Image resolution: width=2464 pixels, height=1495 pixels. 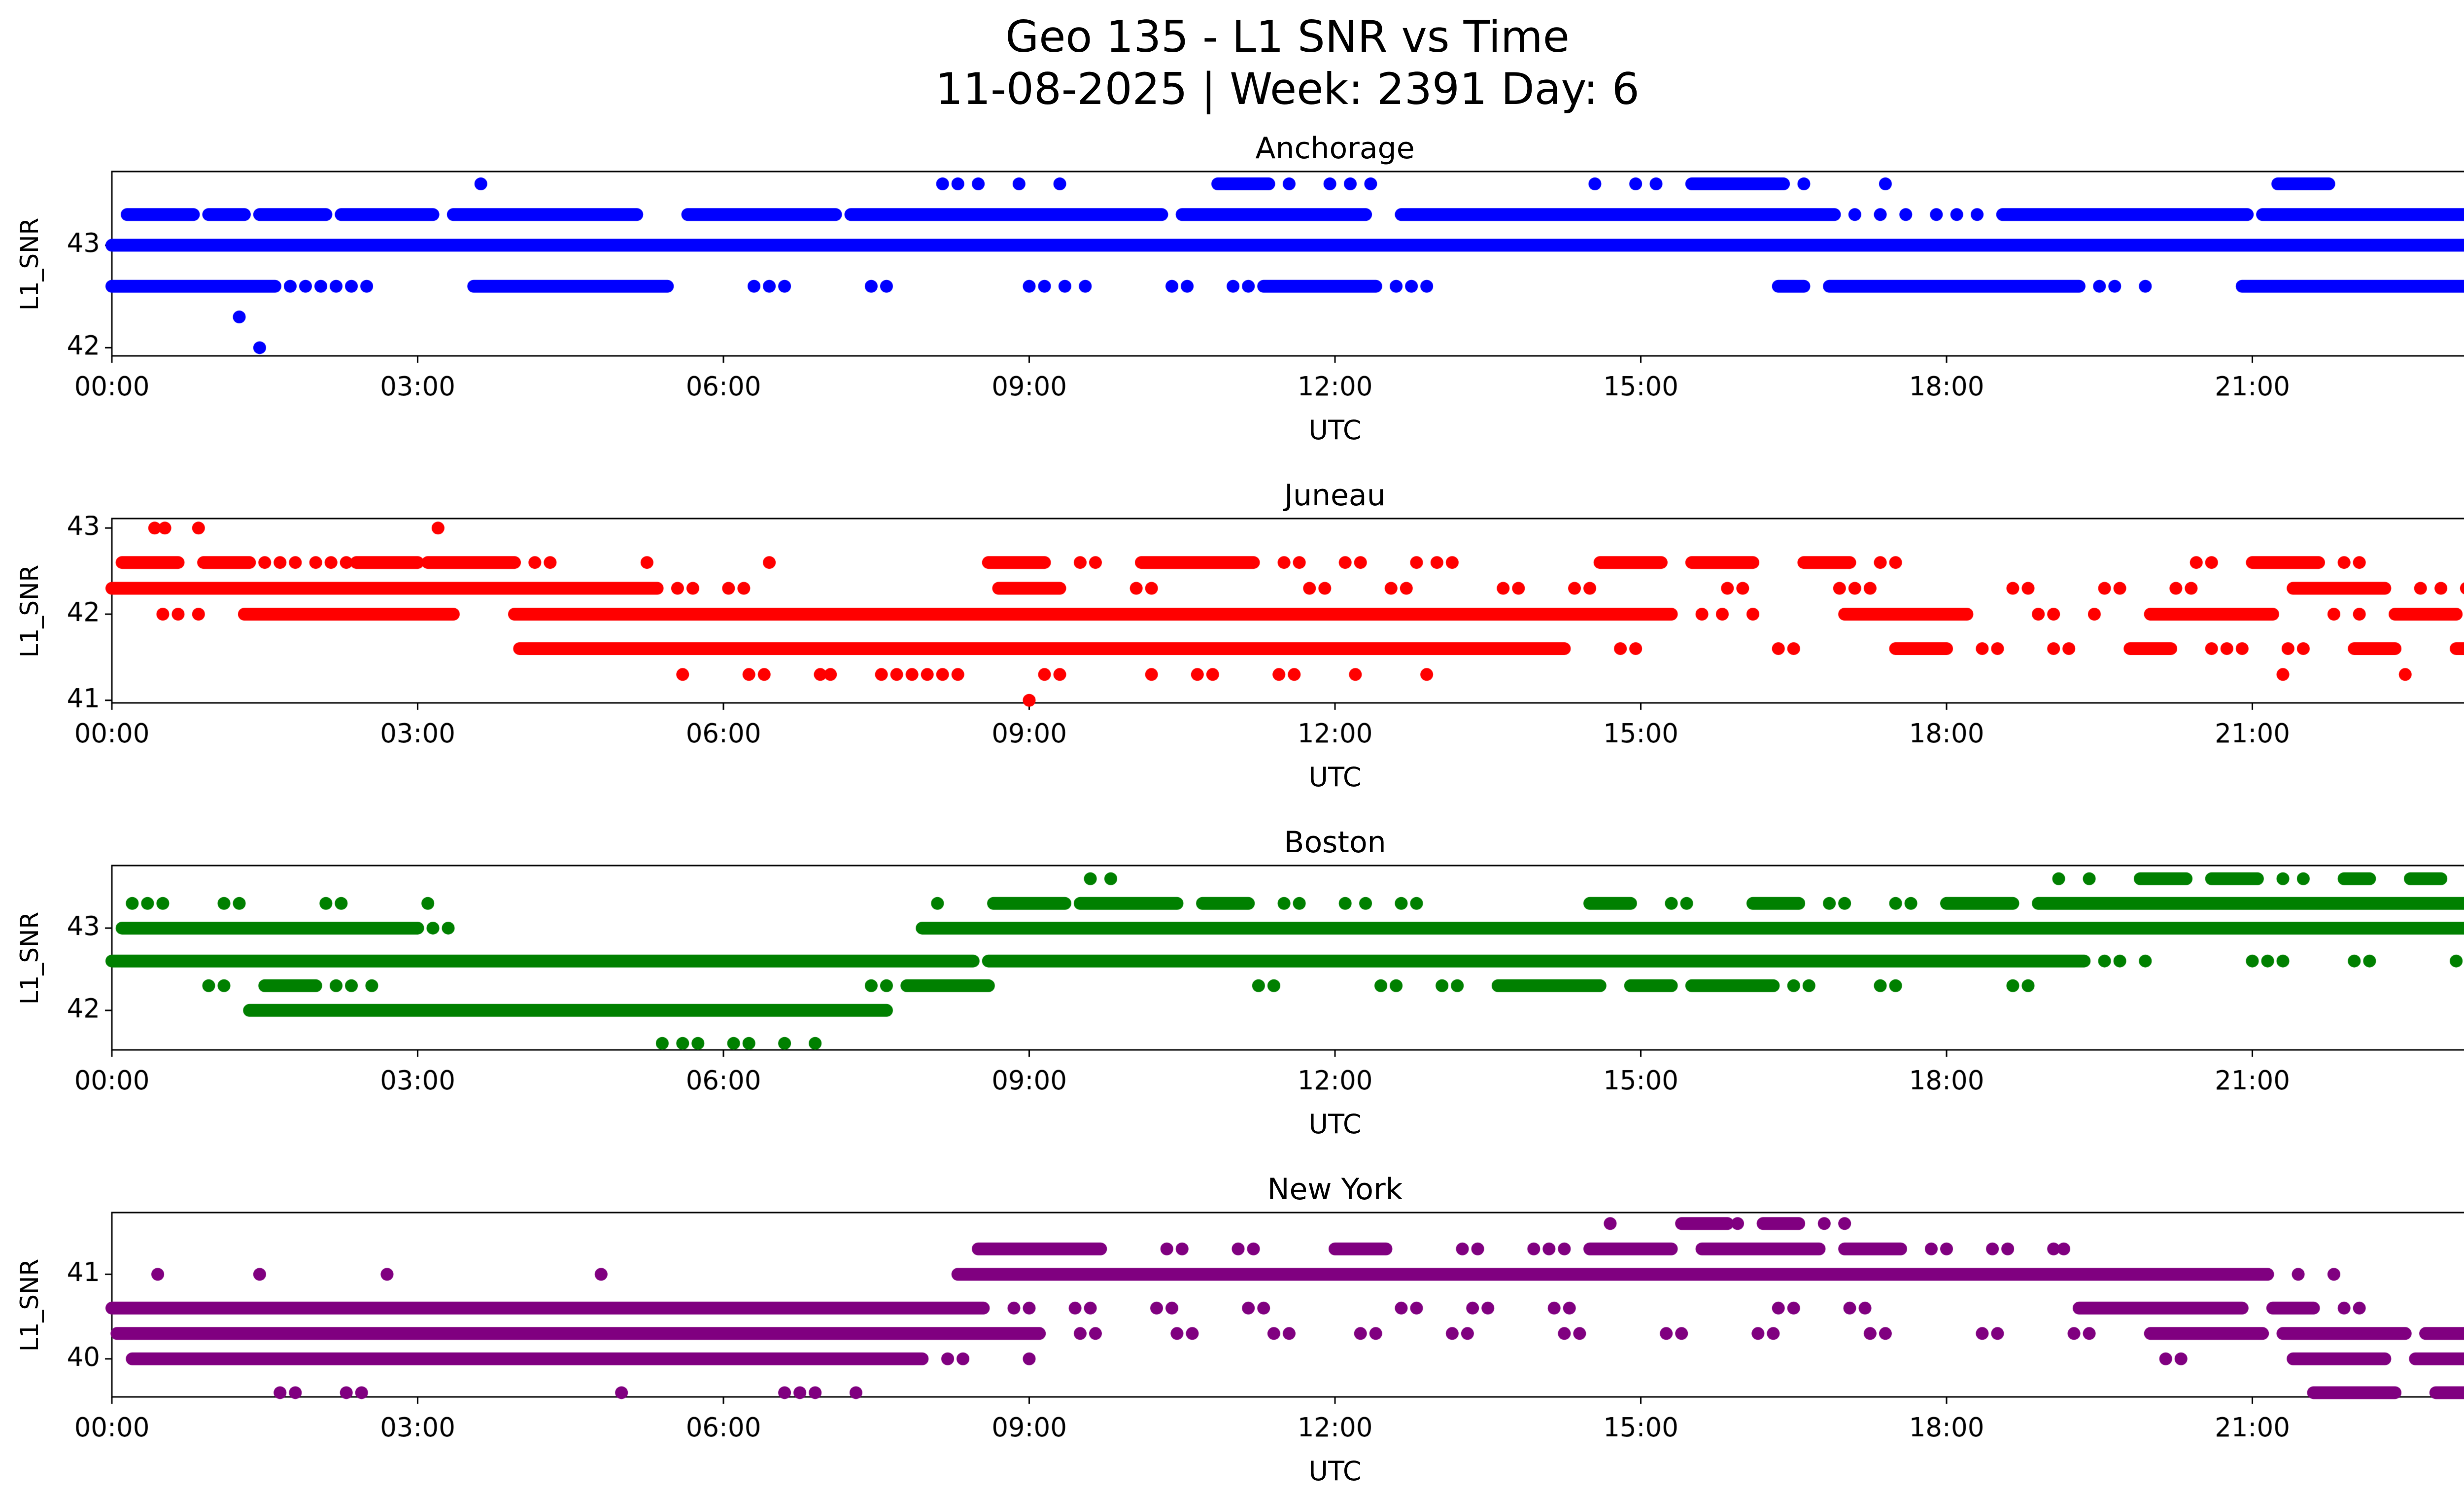 I want to click on juneau-y-axis-label: L1_SNR, so click(x=29, y=611).